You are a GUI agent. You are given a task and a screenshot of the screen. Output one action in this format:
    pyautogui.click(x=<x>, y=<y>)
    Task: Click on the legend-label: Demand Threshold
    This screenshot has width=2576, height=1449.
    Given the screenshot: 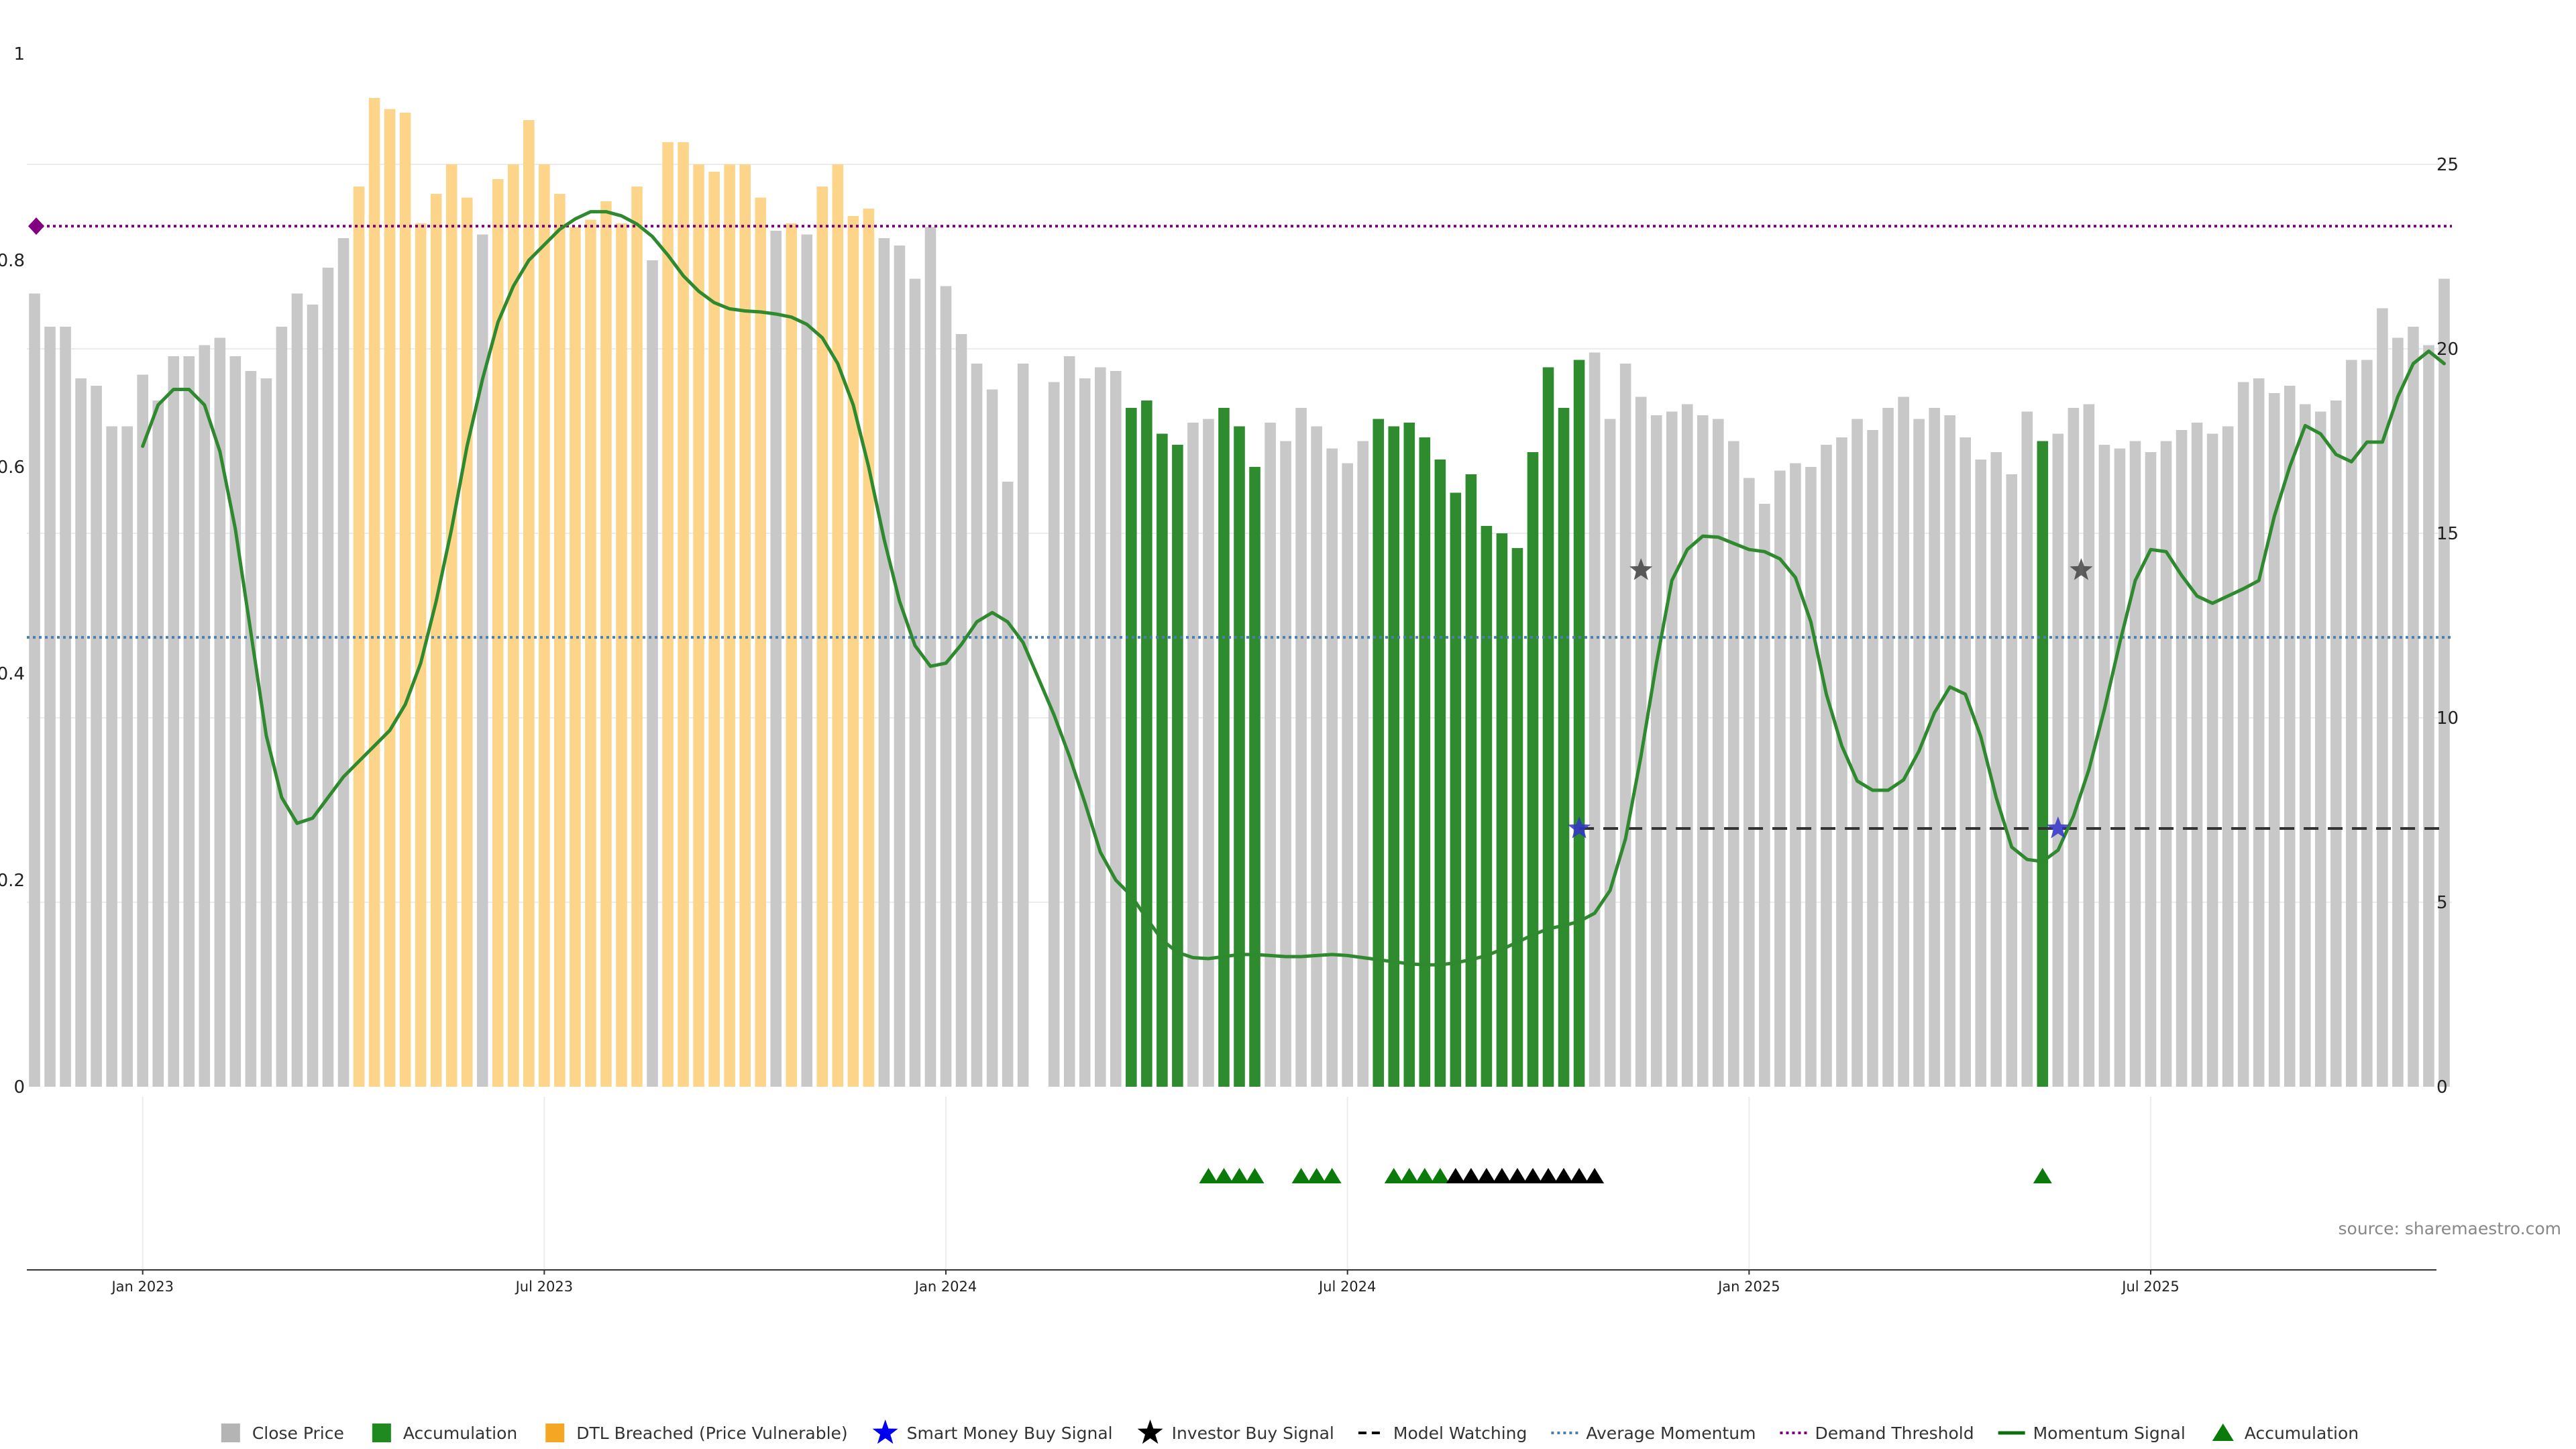 What is the action you would take?
    pyautogui.click(x=1894, y=1433)
    